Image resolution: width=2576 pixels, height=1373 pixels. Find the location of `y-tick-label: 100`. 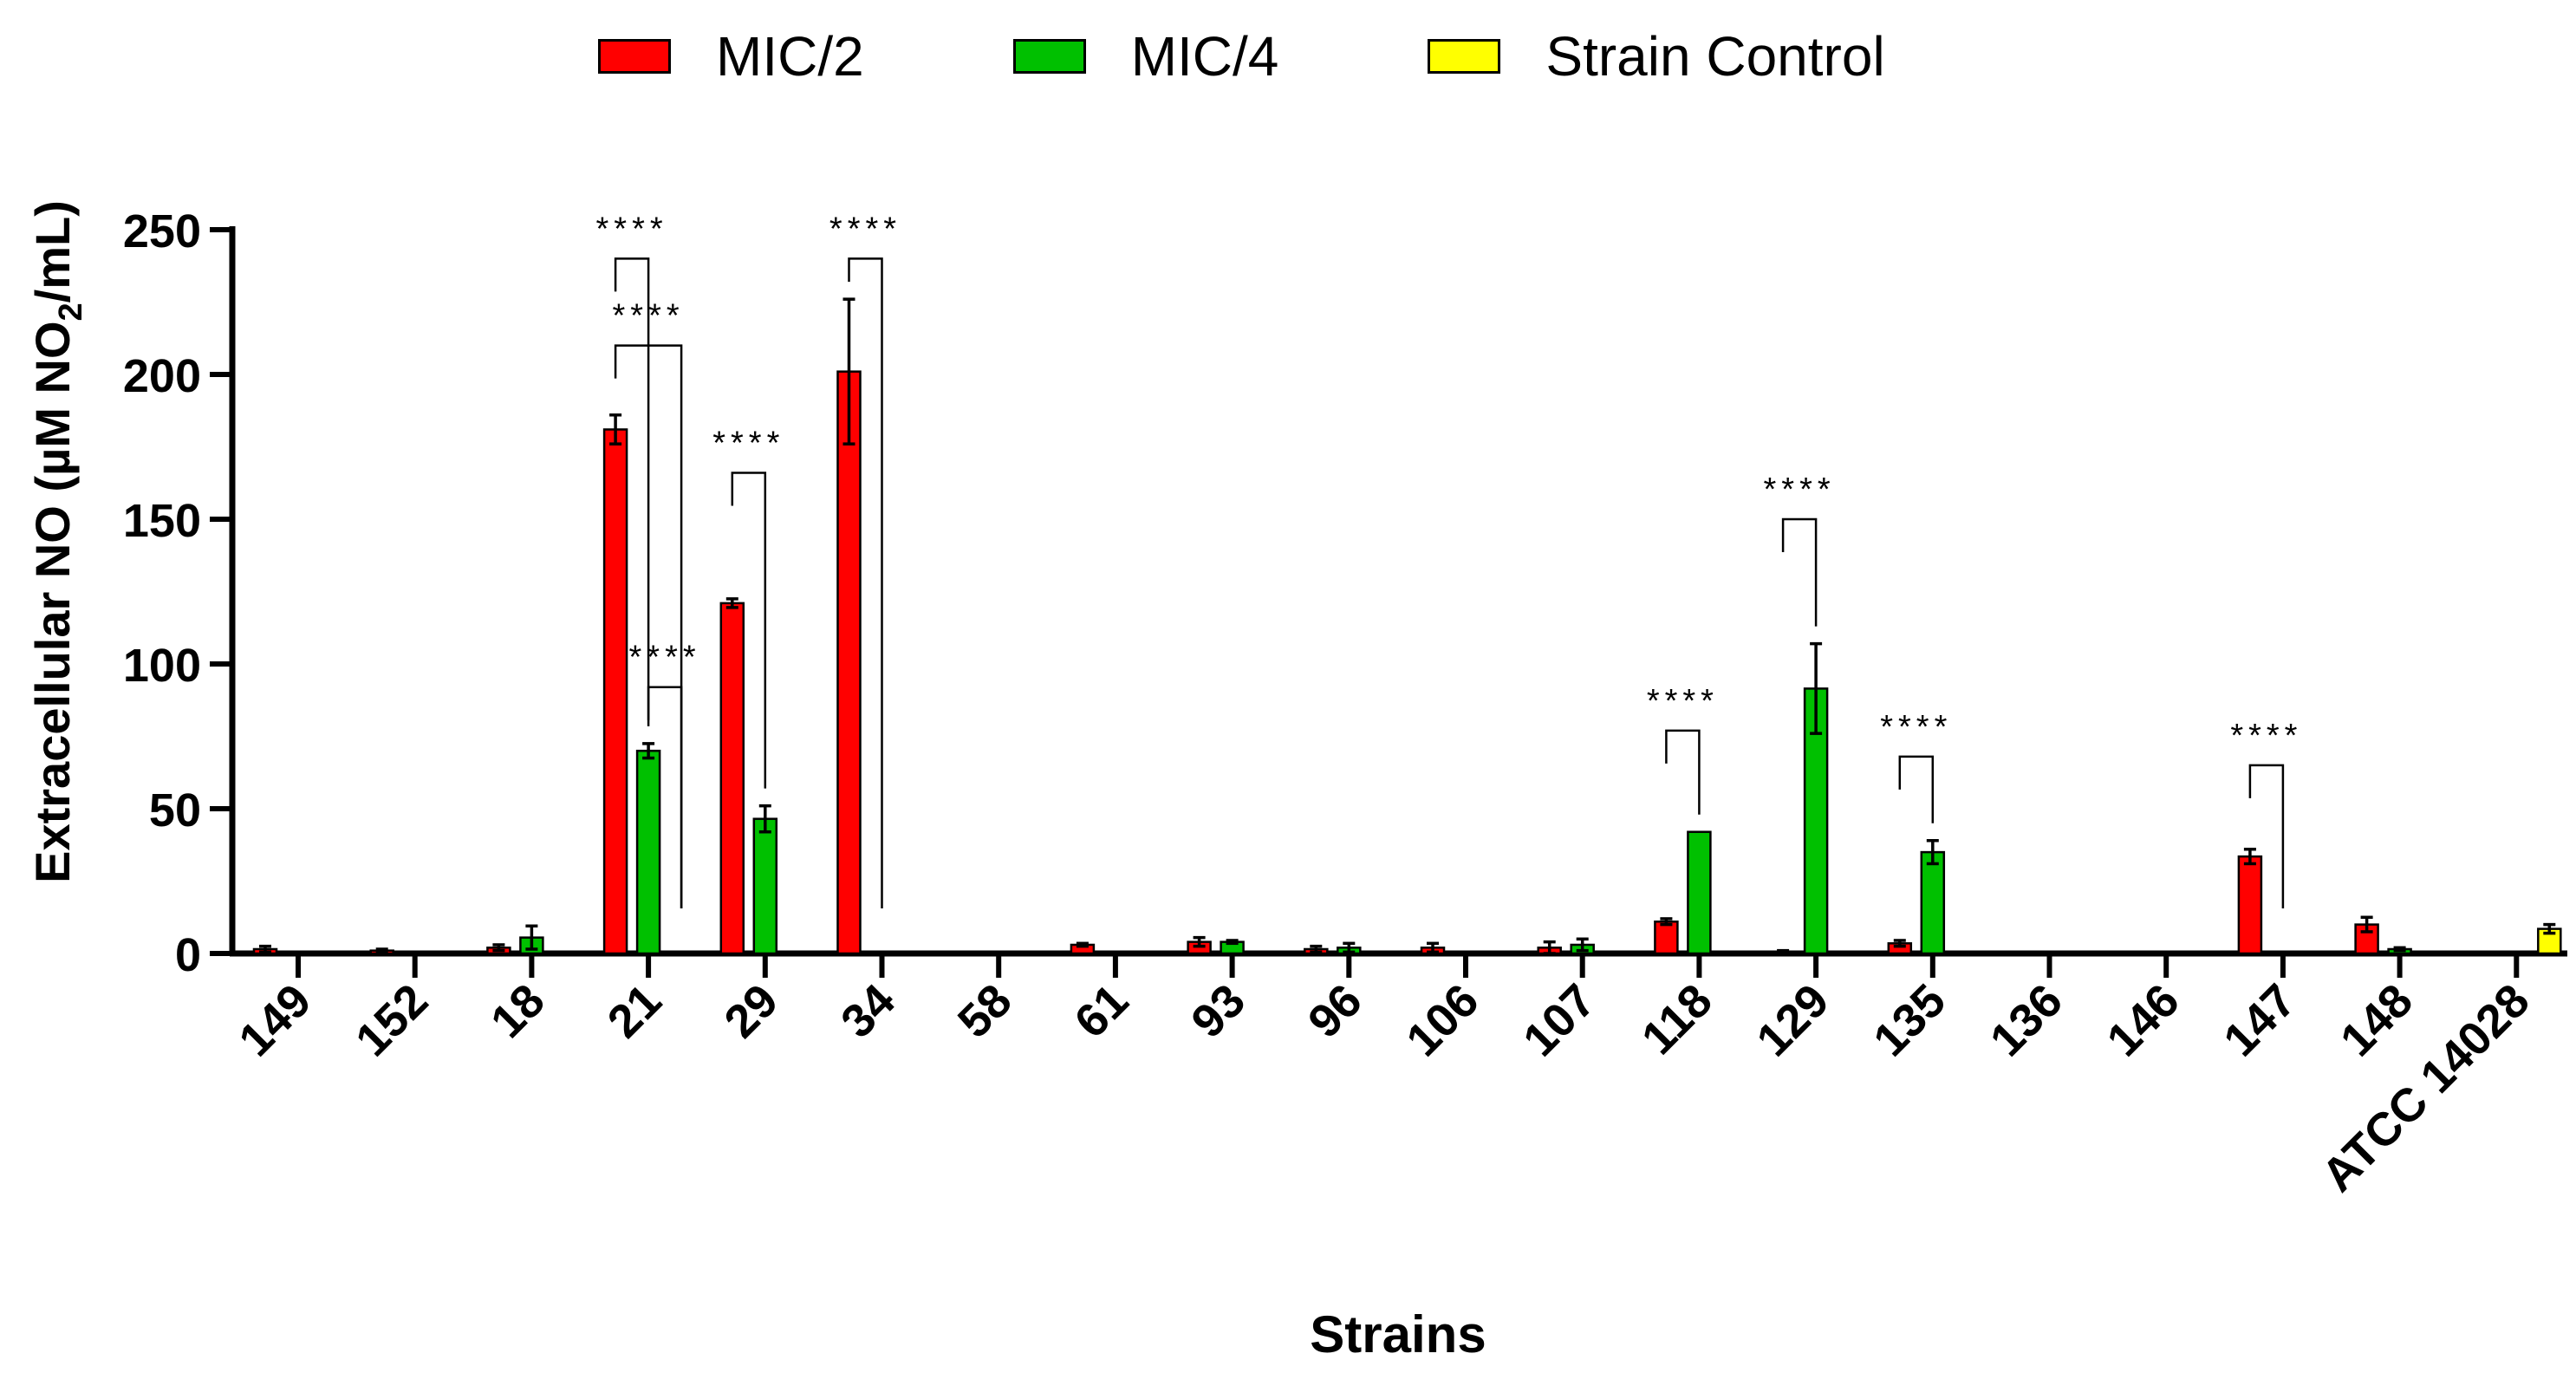

y-tick-label: 100 is located at coordinates (162, 666).